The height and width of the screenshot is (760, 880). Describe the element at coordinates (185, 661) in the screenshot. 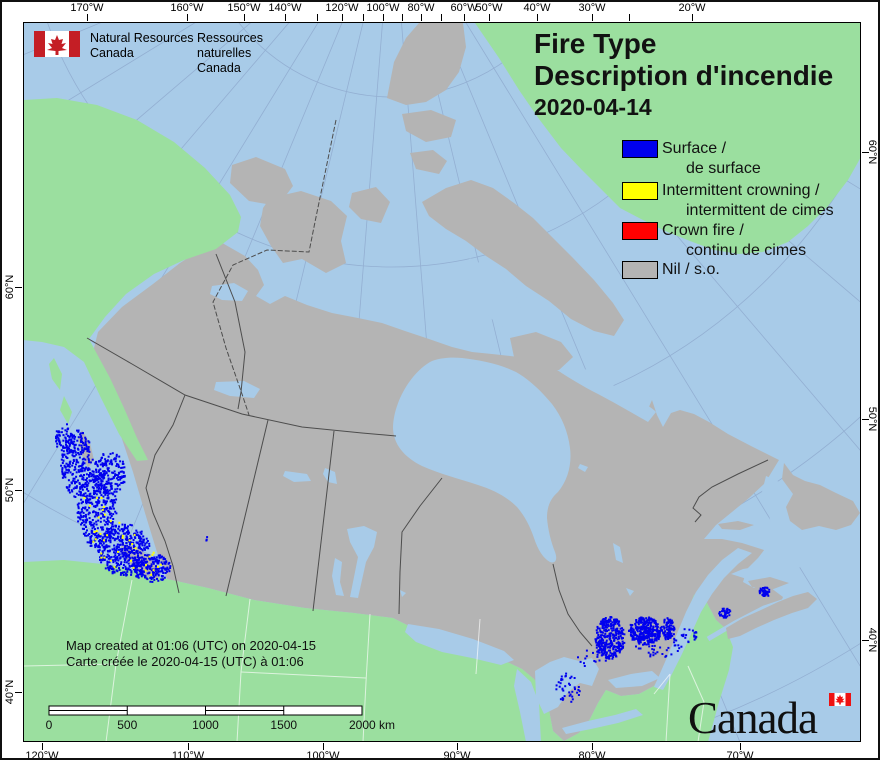

I see `note-line-fr: Carte créée le 2020-04-15 (UTC) à 01:06` at that location.